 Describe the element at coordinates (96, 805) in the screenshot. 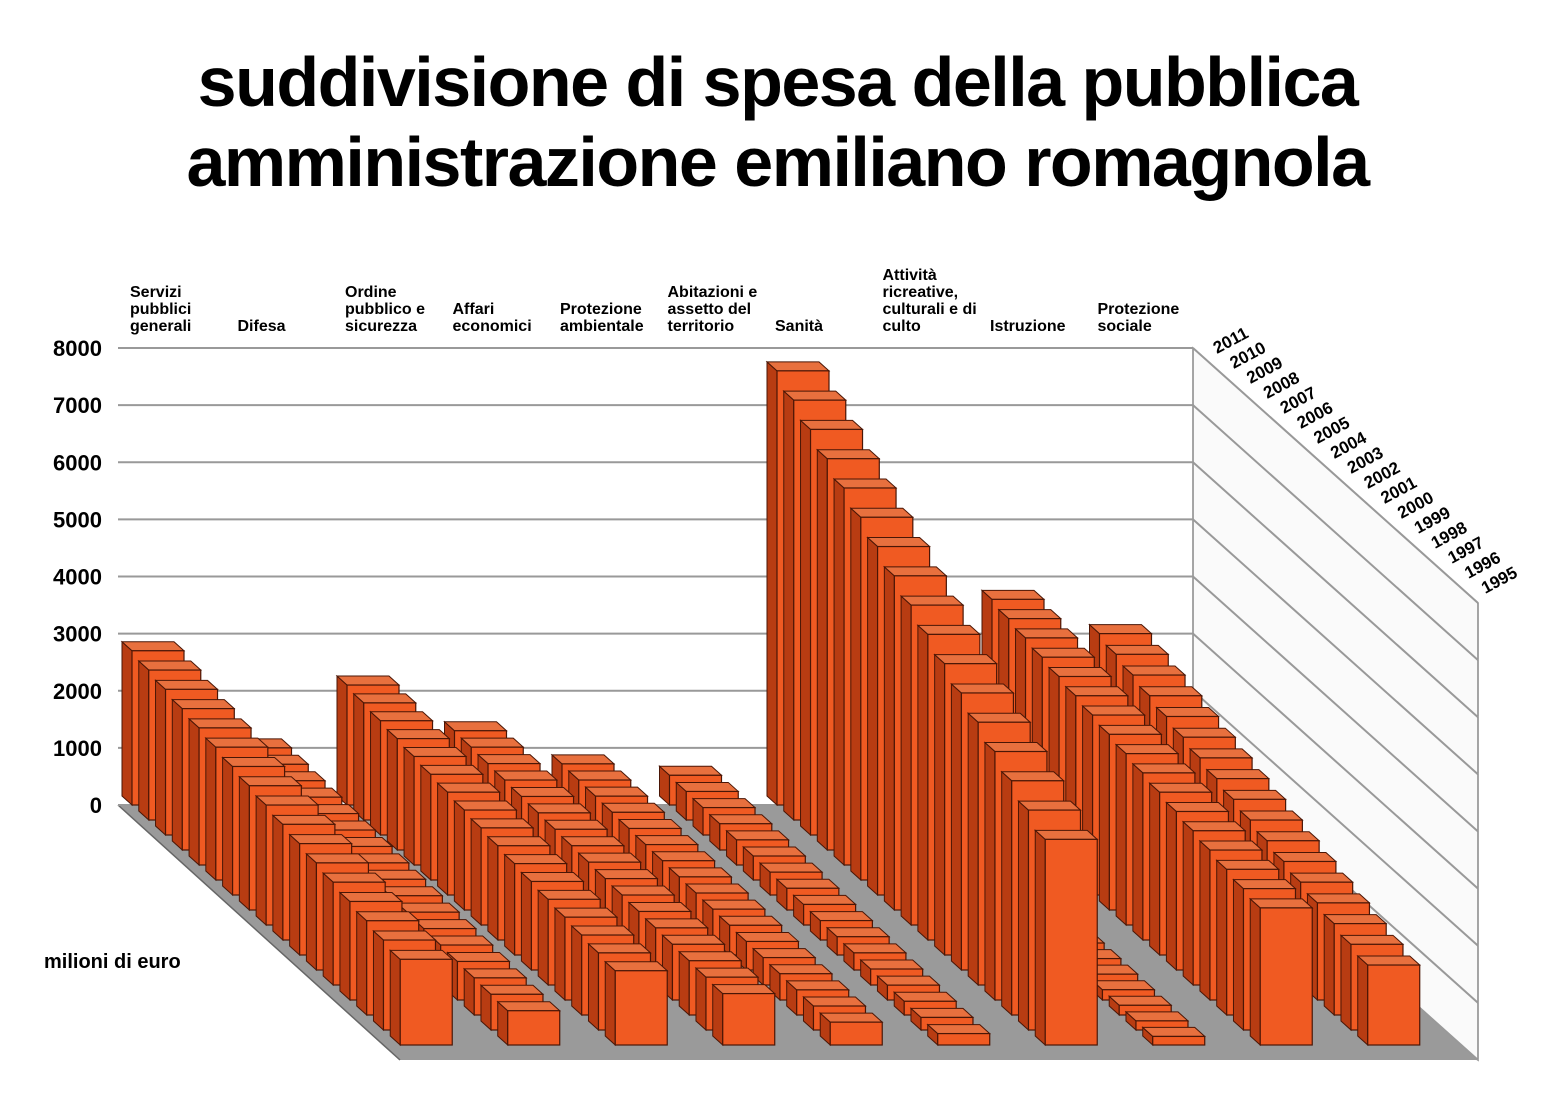

I see `y-tick-label: 0` at that location.